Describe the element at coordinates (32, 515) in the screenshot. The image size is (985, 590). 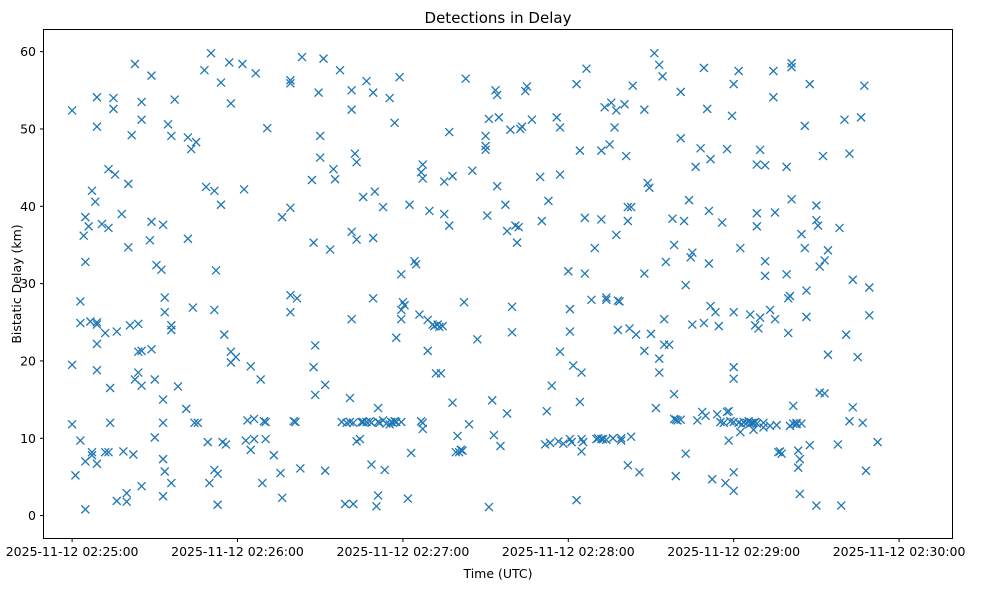
I see `y-tick-label: 0` at that location.